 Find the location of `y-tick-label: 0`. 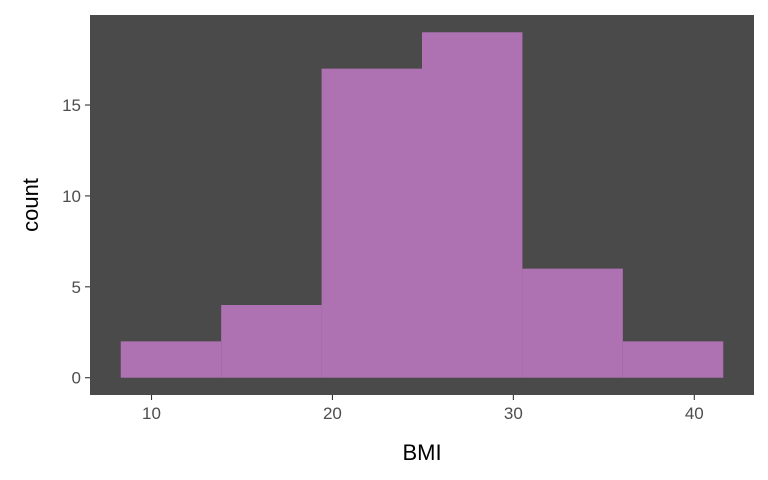

y-tick-label: 0 is located at coordinates (76, 378).